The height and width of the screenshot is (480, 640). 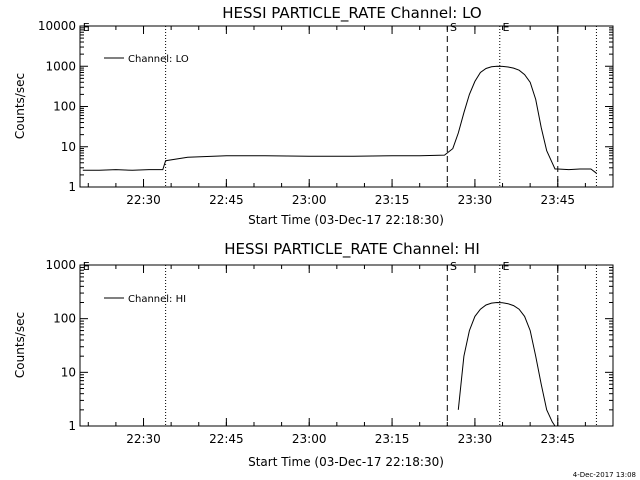 What do you see at coordinates (351, 13) in the screenshot?
I see `lo-chart-title: HESSI PARTICLE_RATE Channel: LO` at bounding box center [351, 13].